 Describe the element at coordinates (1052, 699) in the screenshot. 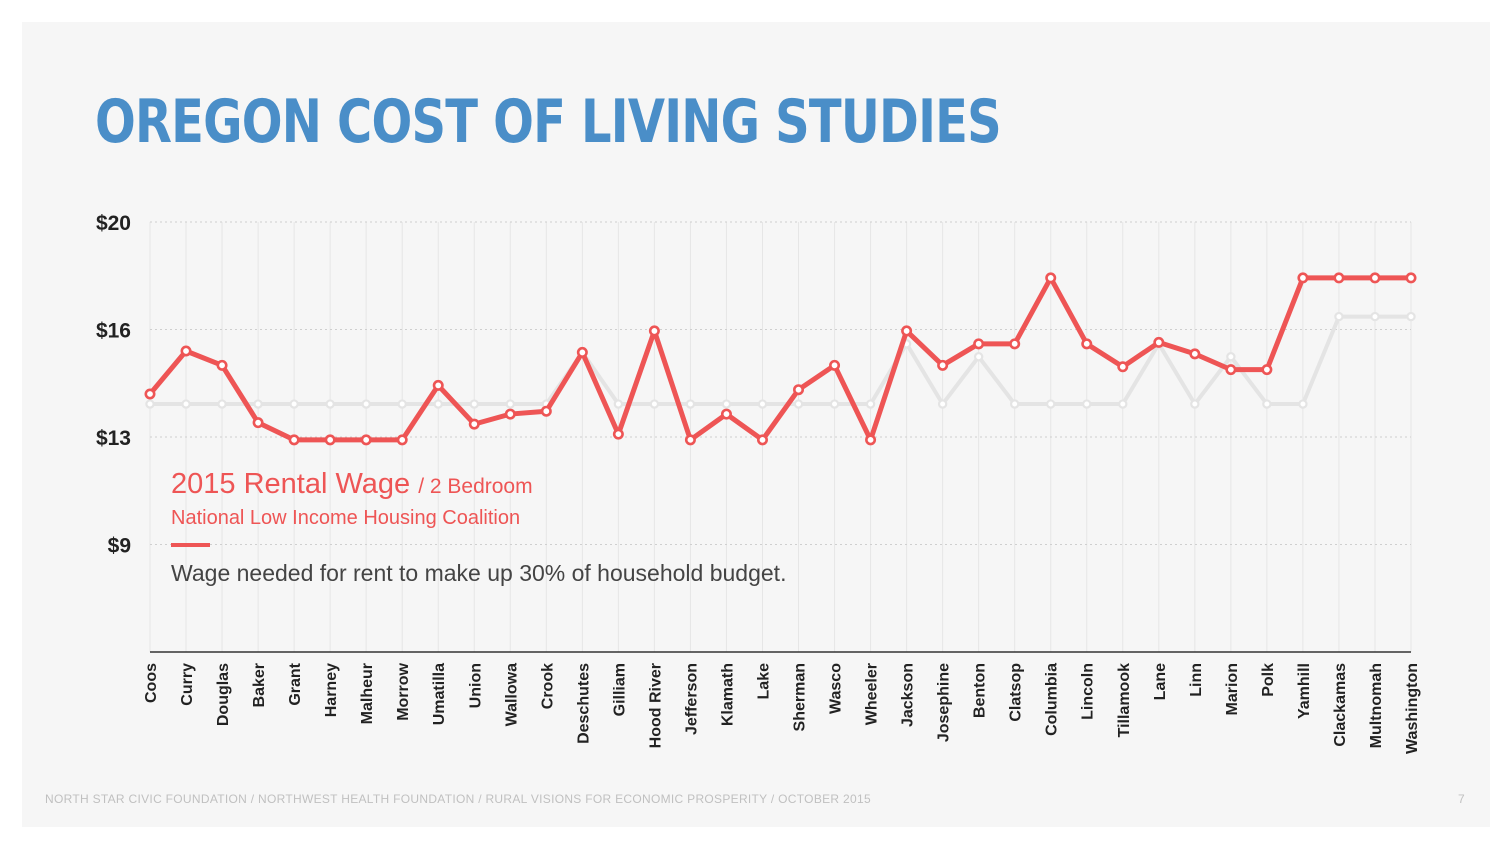

I see `x-tick-label: Columbia` at that location.